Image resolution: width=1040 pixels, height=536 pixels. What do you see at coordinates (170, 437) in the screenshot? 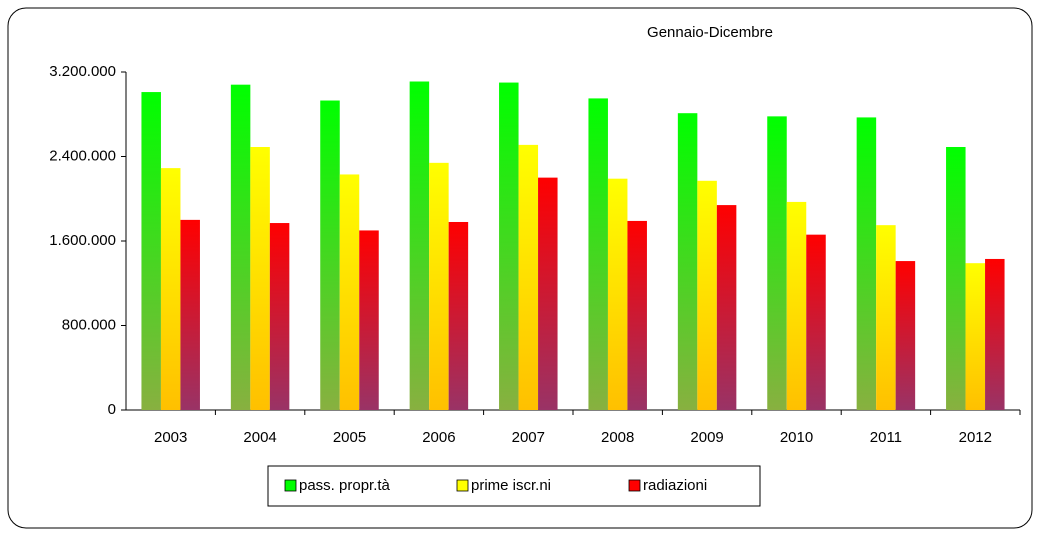
I see `x-tick-label: 2003` at bounding box center [170, 437].